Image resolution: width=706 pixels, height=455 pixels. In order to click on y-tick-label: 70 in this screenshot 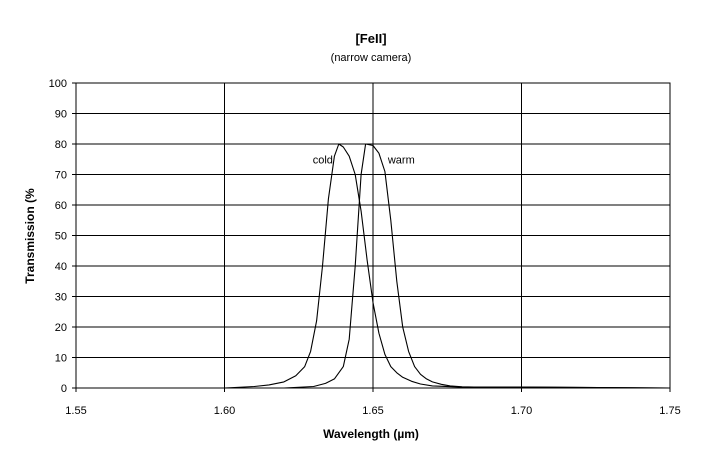, I will do `click(61, 176)`.